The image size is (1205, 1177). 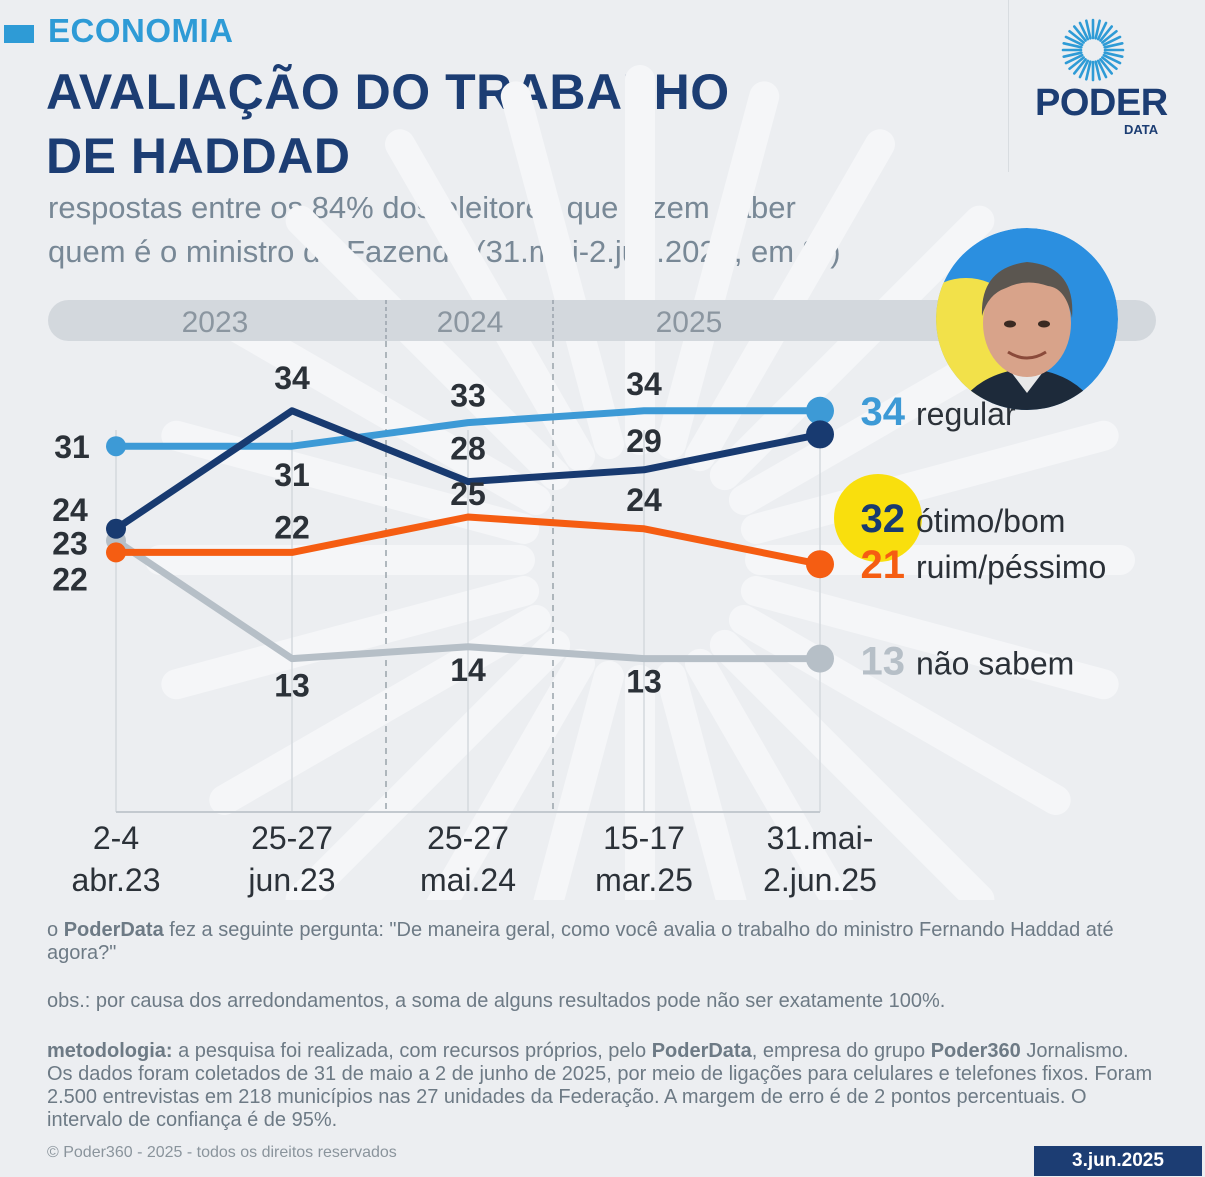 What do you see at coordinates (470, 322) in the screenshot?
I see `year-label-2024: 2024` at bounding box center [470, 322].